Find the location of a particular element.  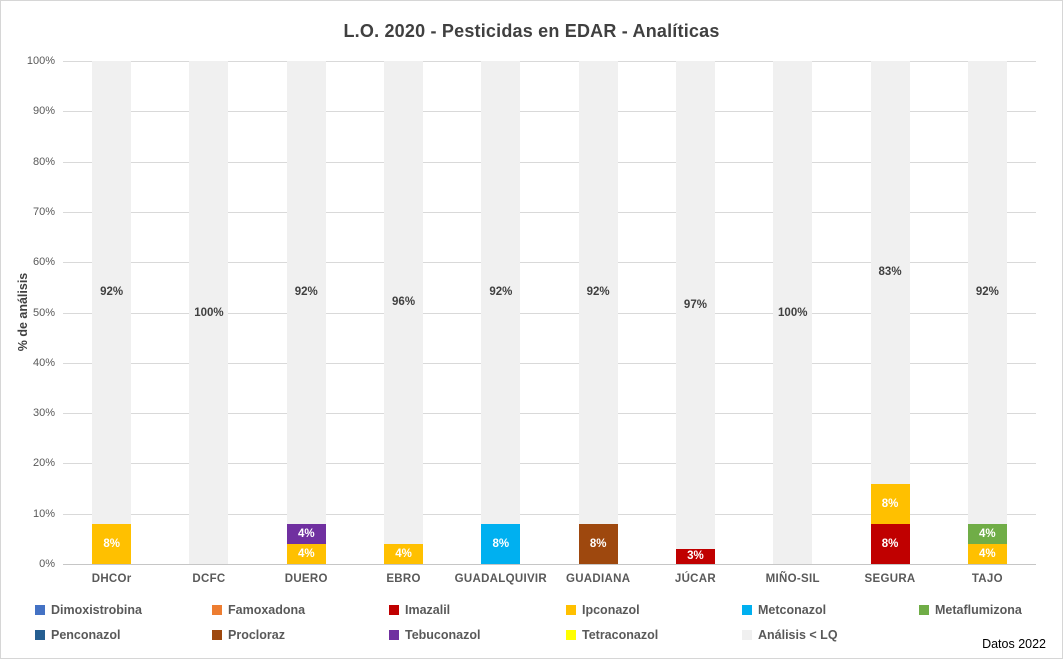

x-axis-category-label: DHCOr is located at coordinates (111, 579).